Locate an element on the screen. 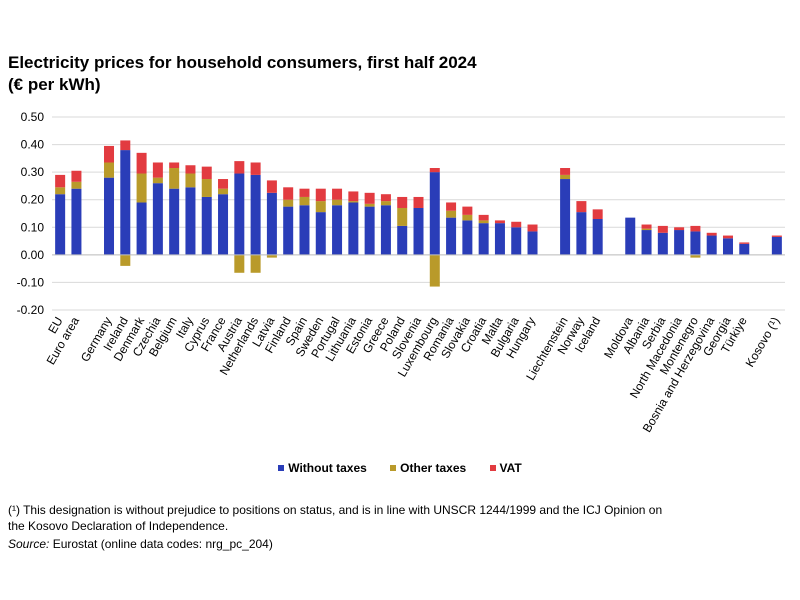 The image size is (800, 600). legend-label-other-taxes: Other taxes is located at coordinates (433, 468).